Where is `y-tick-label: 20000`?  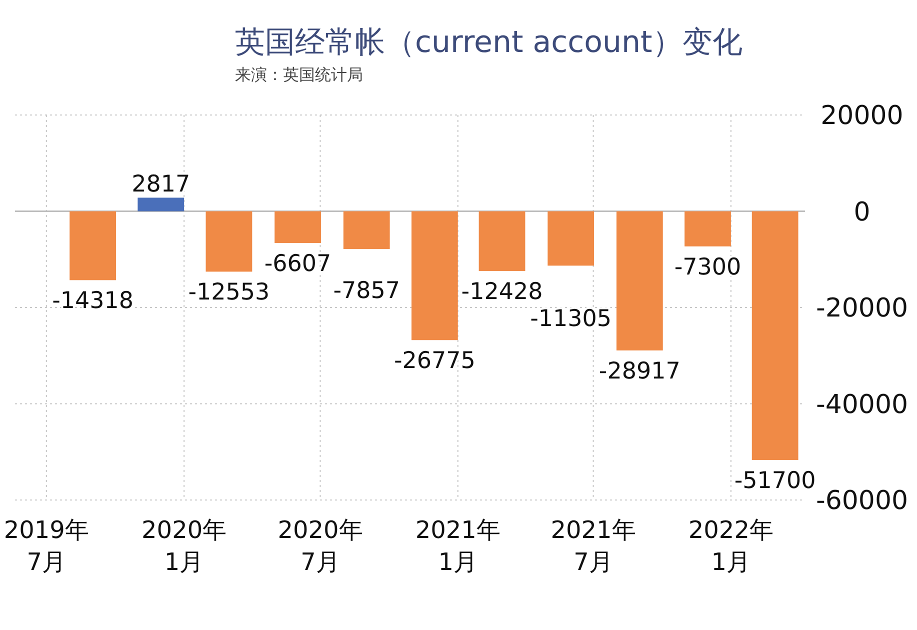
y-tick-label: 20000 is located at coordinates (862, 116).